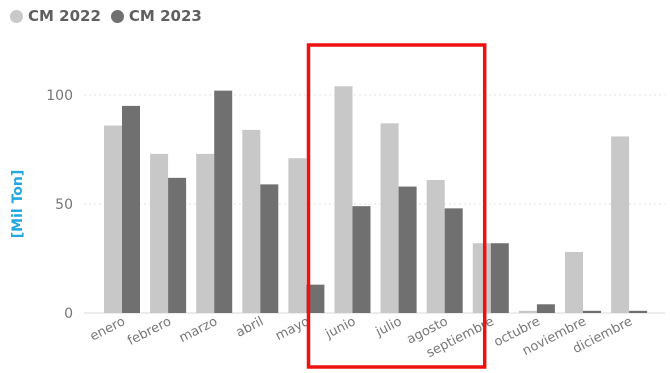 The image size is (670, 373). I want to click on bar-cm-2022-abril, so click(251, 221).